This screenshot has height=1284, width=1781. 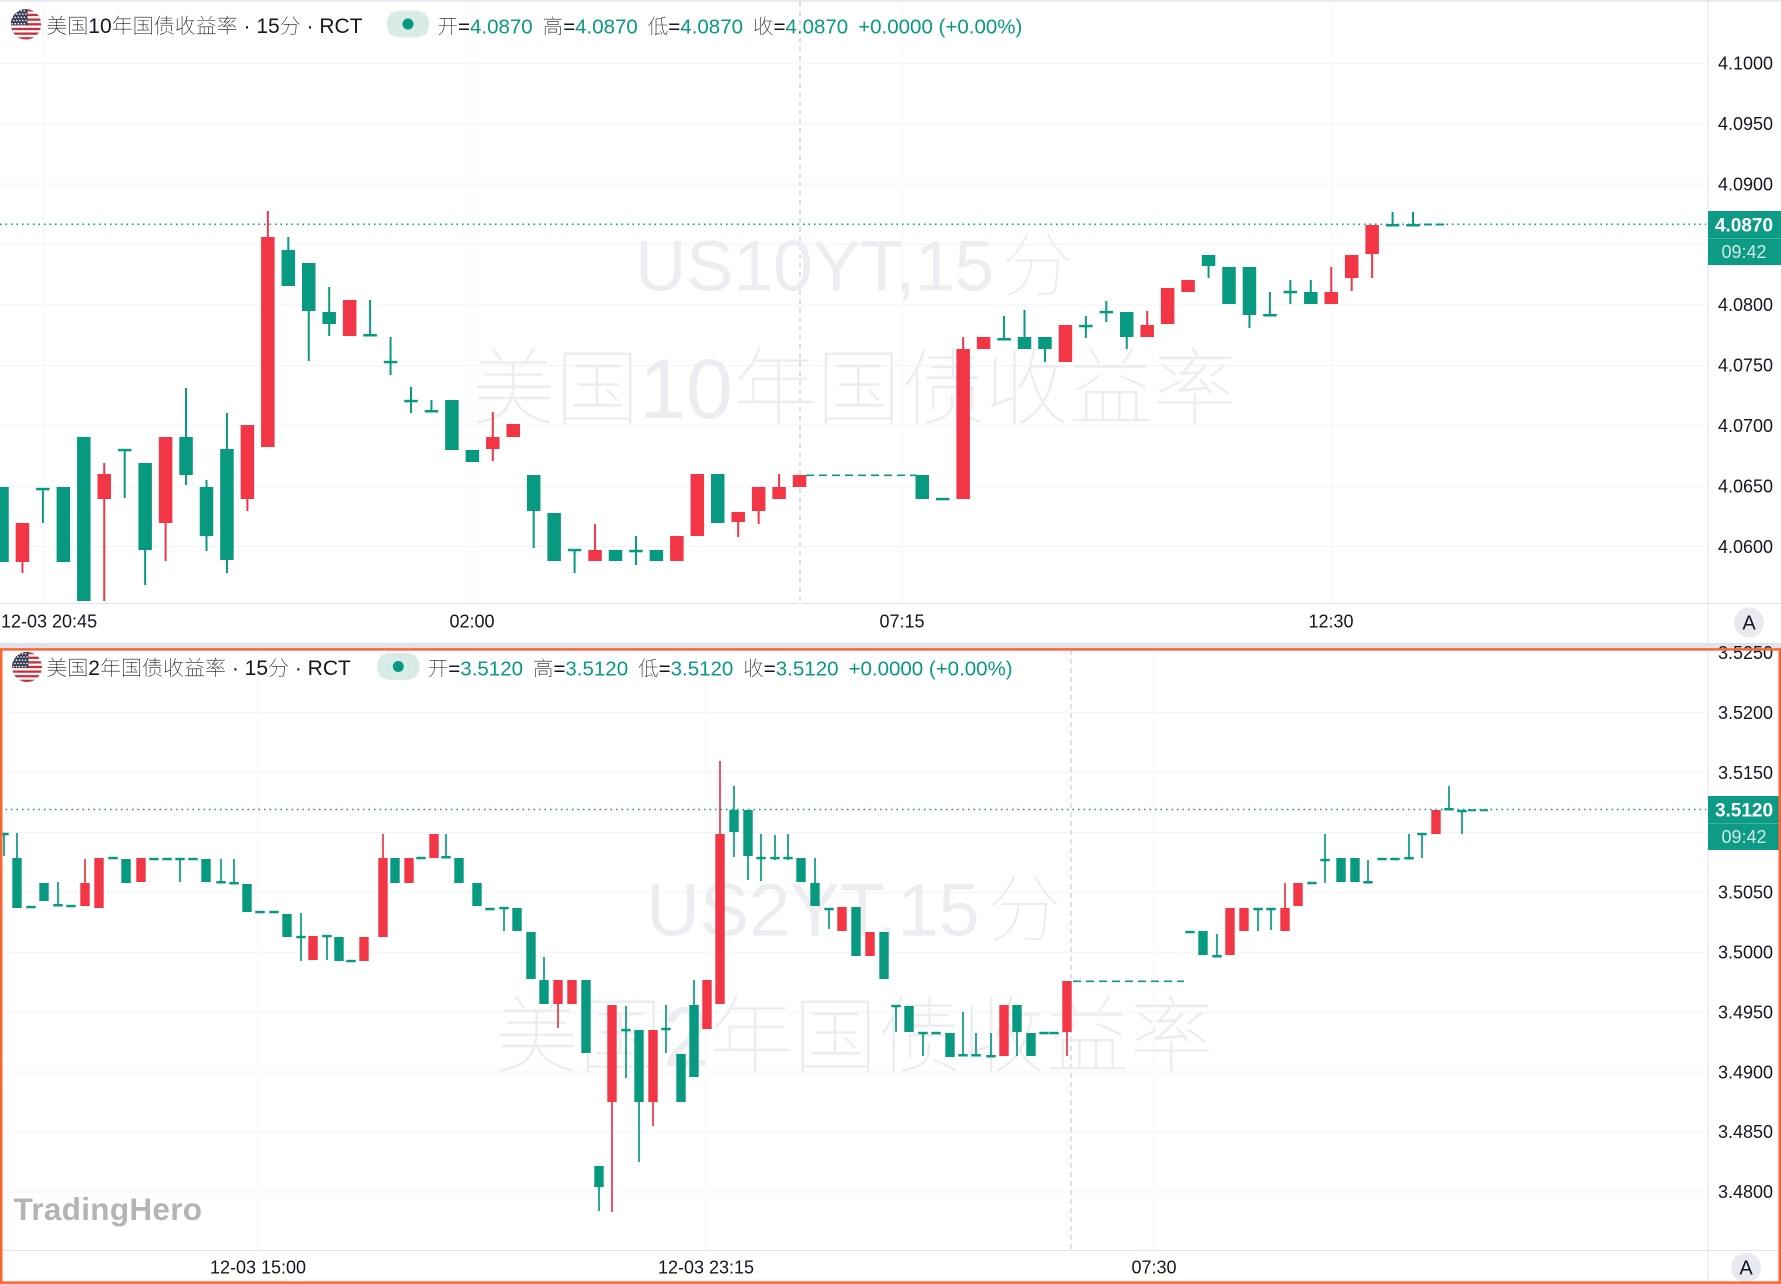 What do you see at coordinates (1745, 653) in the screenshot?
I see `svg-text: 3.5250` at bounding box center [1745, 653].